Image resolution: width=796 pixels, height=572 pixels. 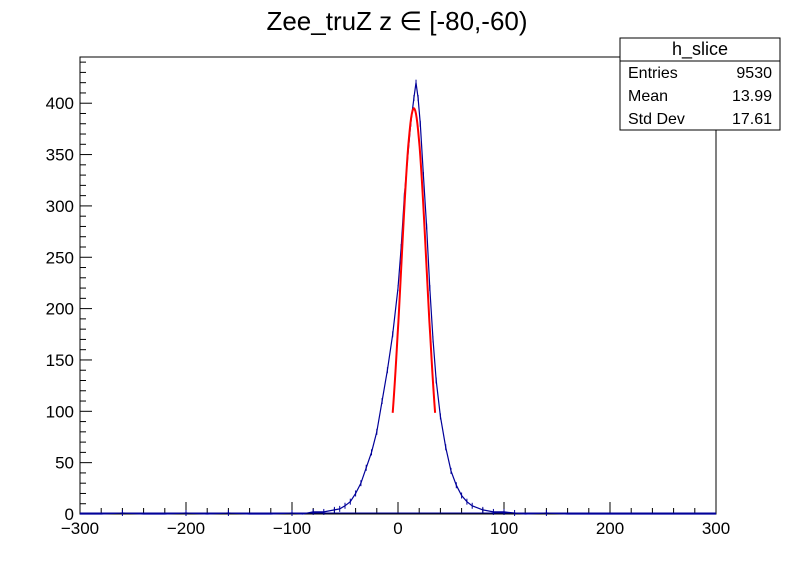 What do you see at coordinates (60, 155) in the screenshot?
I see `y-tick-label: 350` at bounding box center [60, 155].